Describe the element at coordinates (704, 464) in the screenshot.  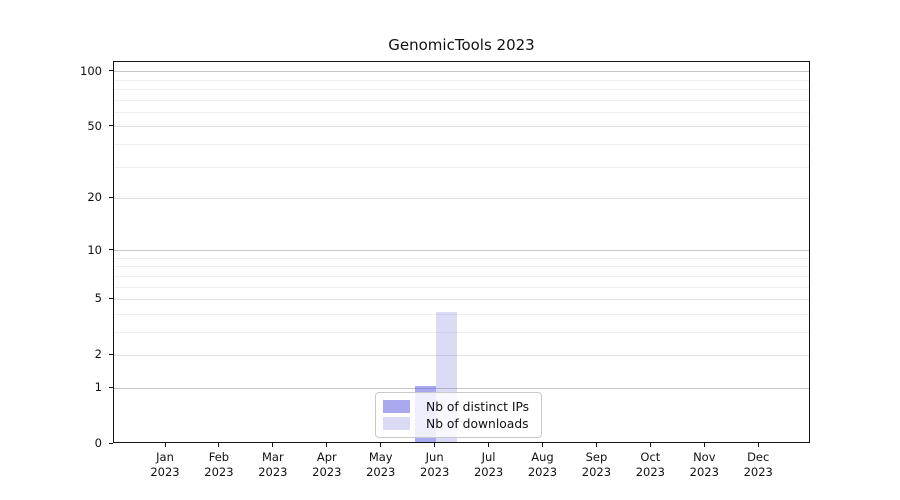
I see `x-tick-label: Nov 2023` at that location.